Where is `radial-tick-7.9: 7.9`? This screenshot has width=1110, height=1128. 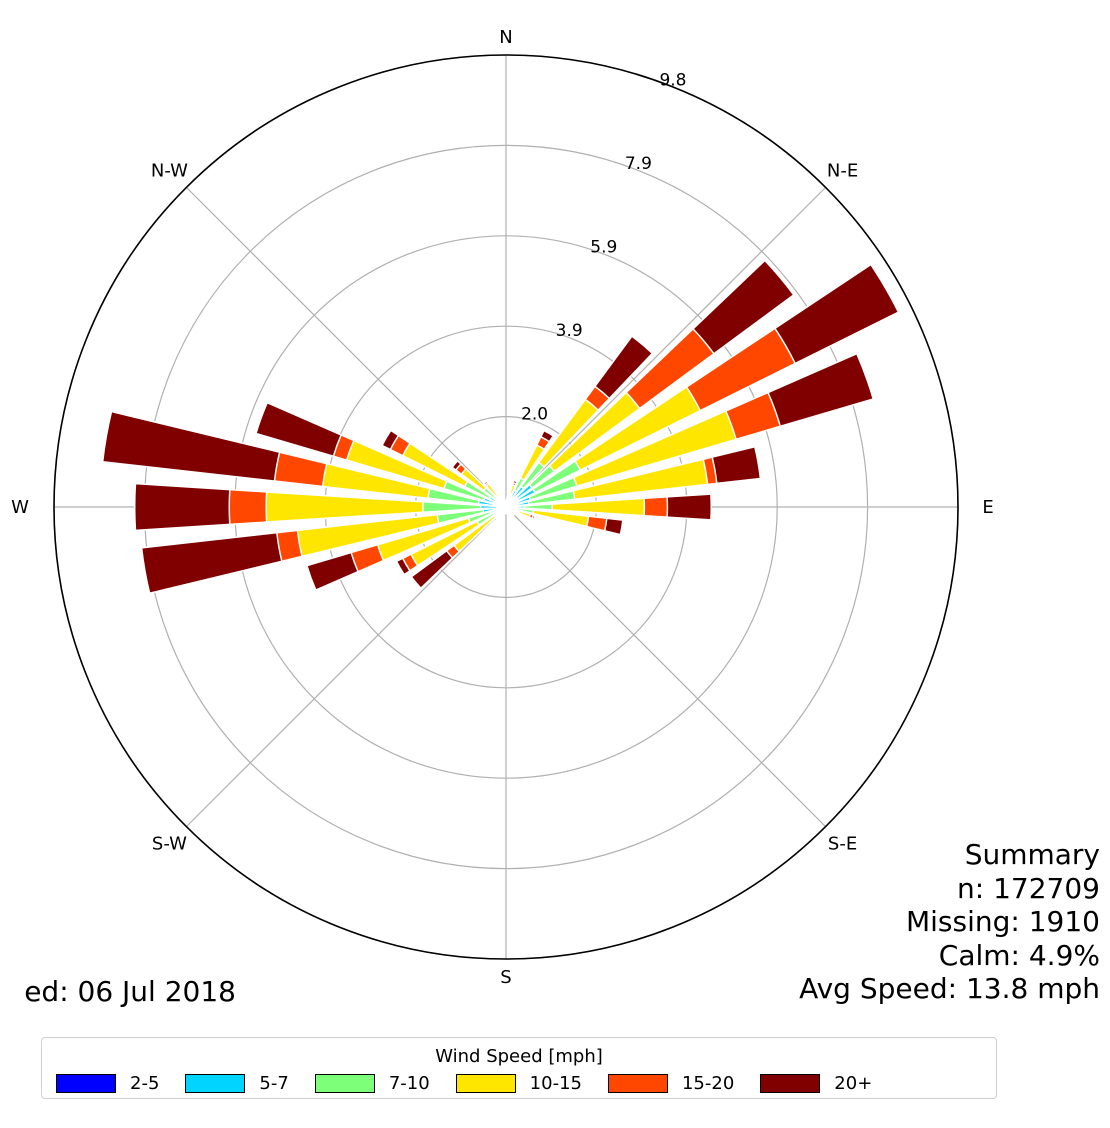
radial-tick-7.9: 7.9 is located at coordinates (638, 164).